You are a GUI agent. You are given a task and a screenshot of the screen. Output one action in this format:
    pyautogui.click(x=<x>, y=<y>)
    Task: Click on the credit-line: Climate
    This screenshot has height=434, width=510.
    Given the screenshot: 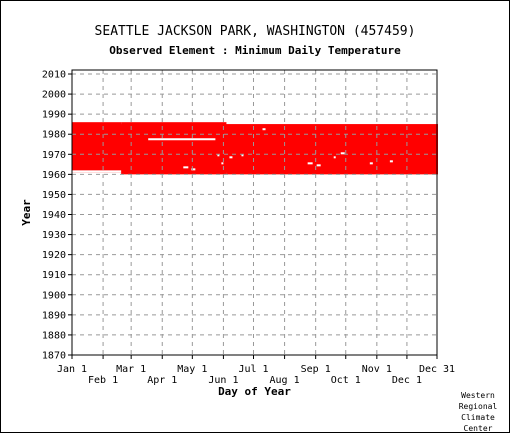 What is the action you would take?
    pyautogui.click(x=478, y=417)
    